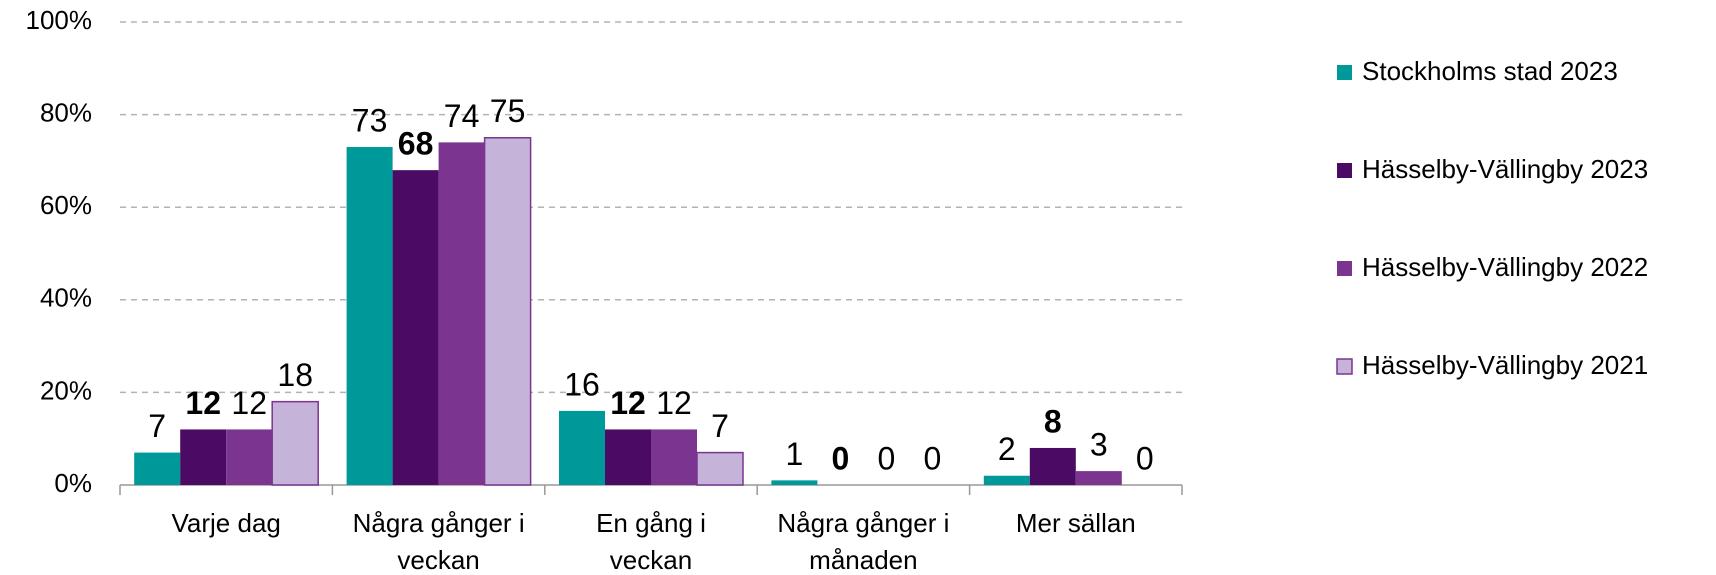  Describe the element at coordinates (66, 298) in the screenshot. I see `y-tick-label: 40%` at that location.